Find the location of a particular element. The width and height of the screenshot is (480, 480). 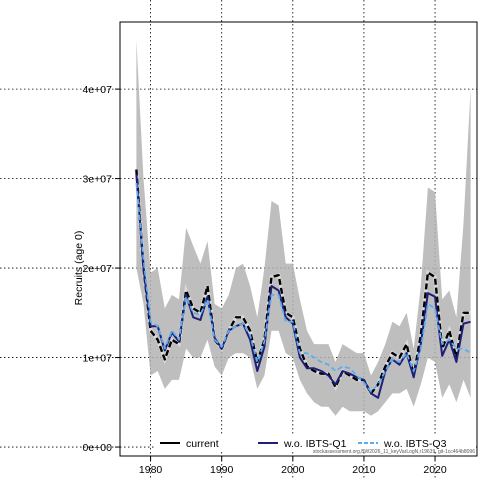

legend-label-w-o-ibts-q1: w.o. IBTS-Q1 is located at coordinates (315, 444).